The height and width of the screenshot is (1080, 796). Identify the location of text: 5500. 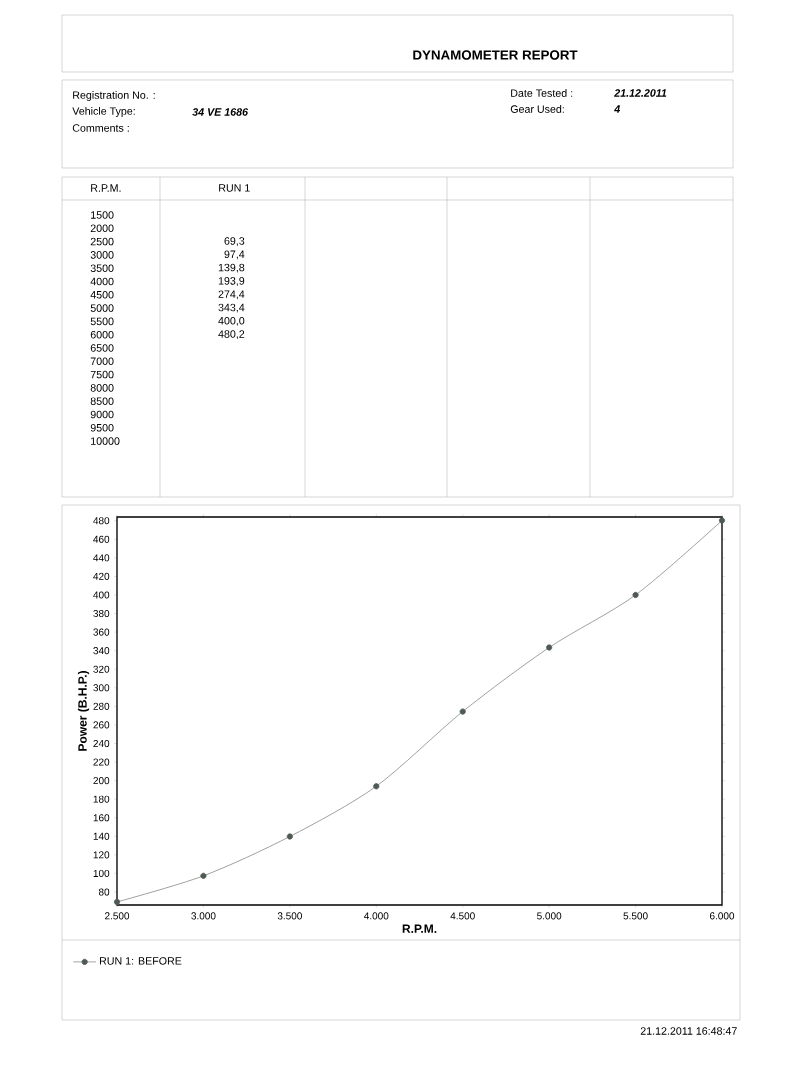
(102, 321).